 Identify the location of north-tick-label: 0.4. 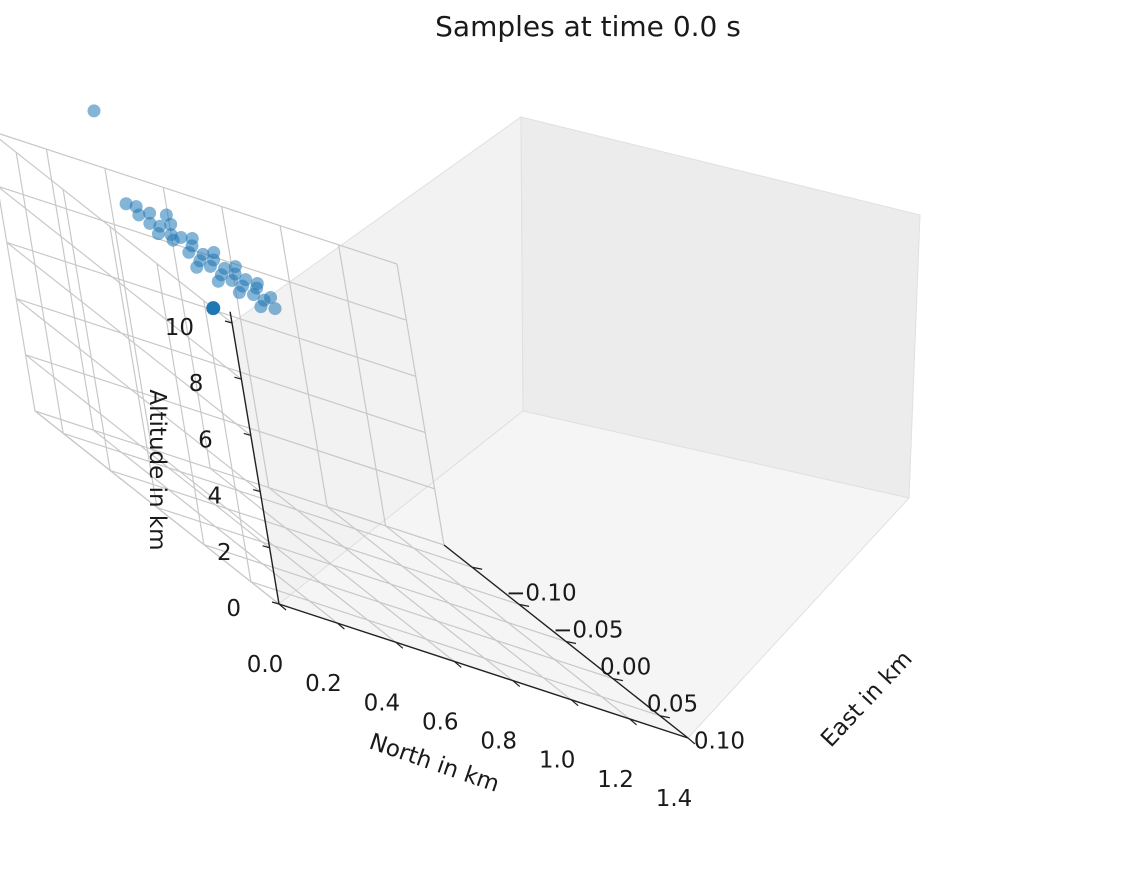
(382, 703).